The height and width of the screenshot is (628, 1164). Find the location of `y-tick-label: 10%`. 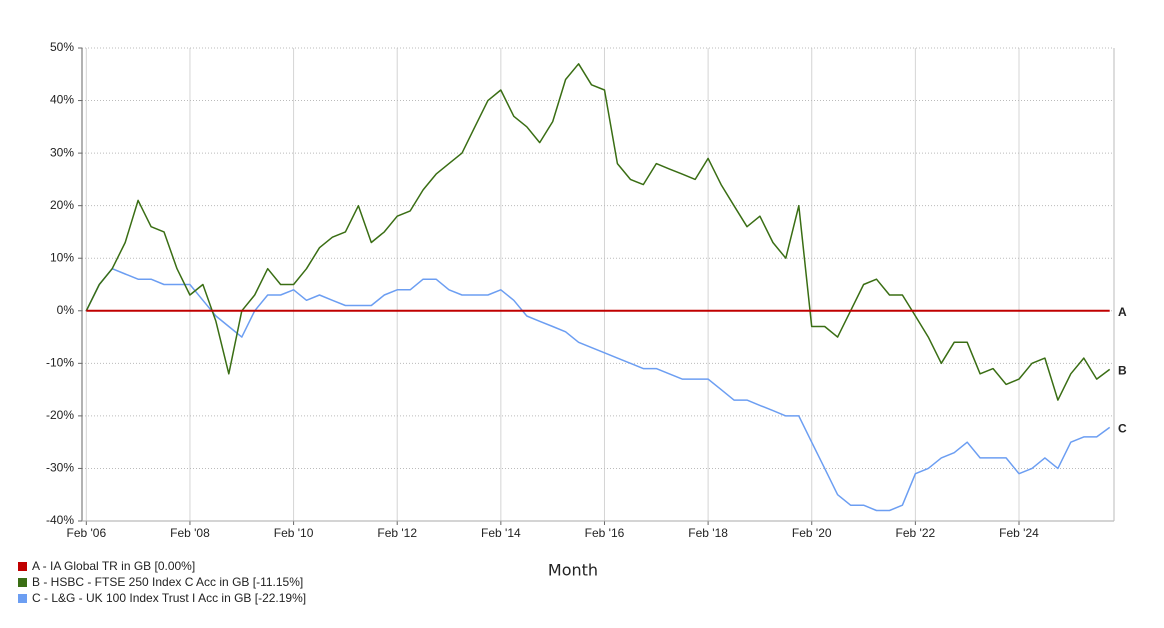

y-tick-label: 10% is located at coordinates (62, 257).